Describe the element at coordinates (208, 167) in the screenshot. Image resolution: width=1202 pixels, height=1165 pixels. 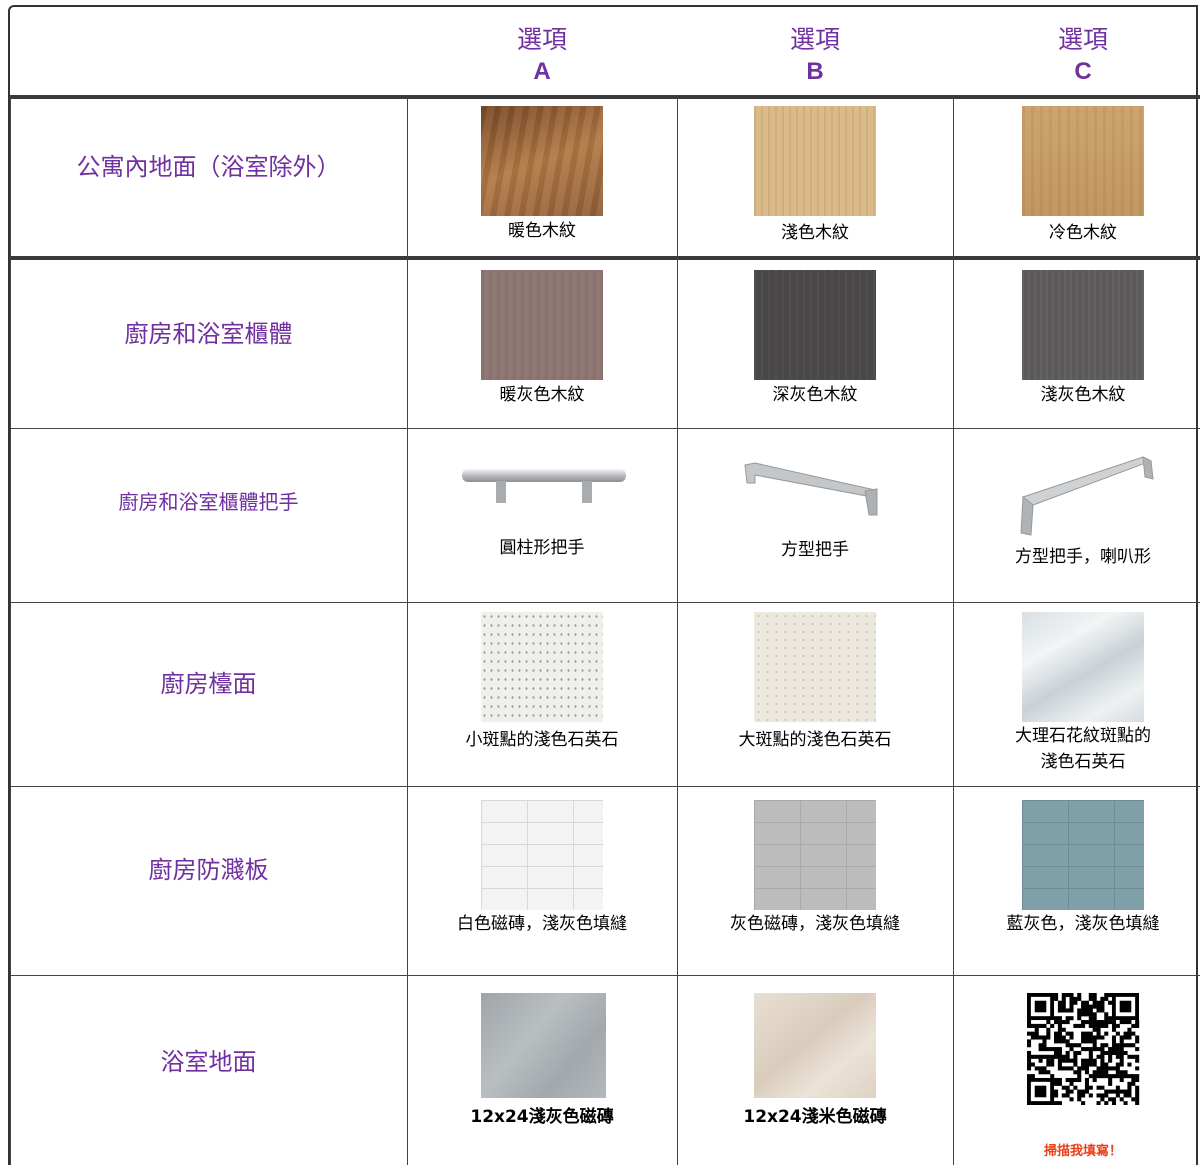
I see `row-label: 公寓內地面（浴室除外）` at that location.